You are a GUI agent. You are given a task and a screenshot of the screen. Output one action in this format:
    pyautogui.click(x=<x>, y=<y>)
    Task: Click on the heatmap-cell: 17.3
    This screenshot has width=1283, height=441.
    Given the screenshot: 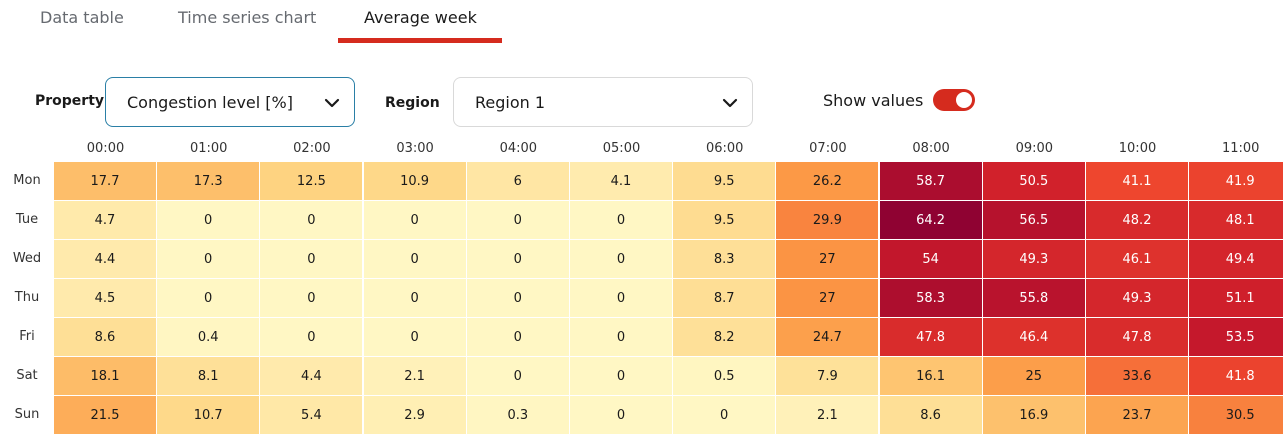 What is the action you would take?
    pyautogui.click(x=208, y=181)
    